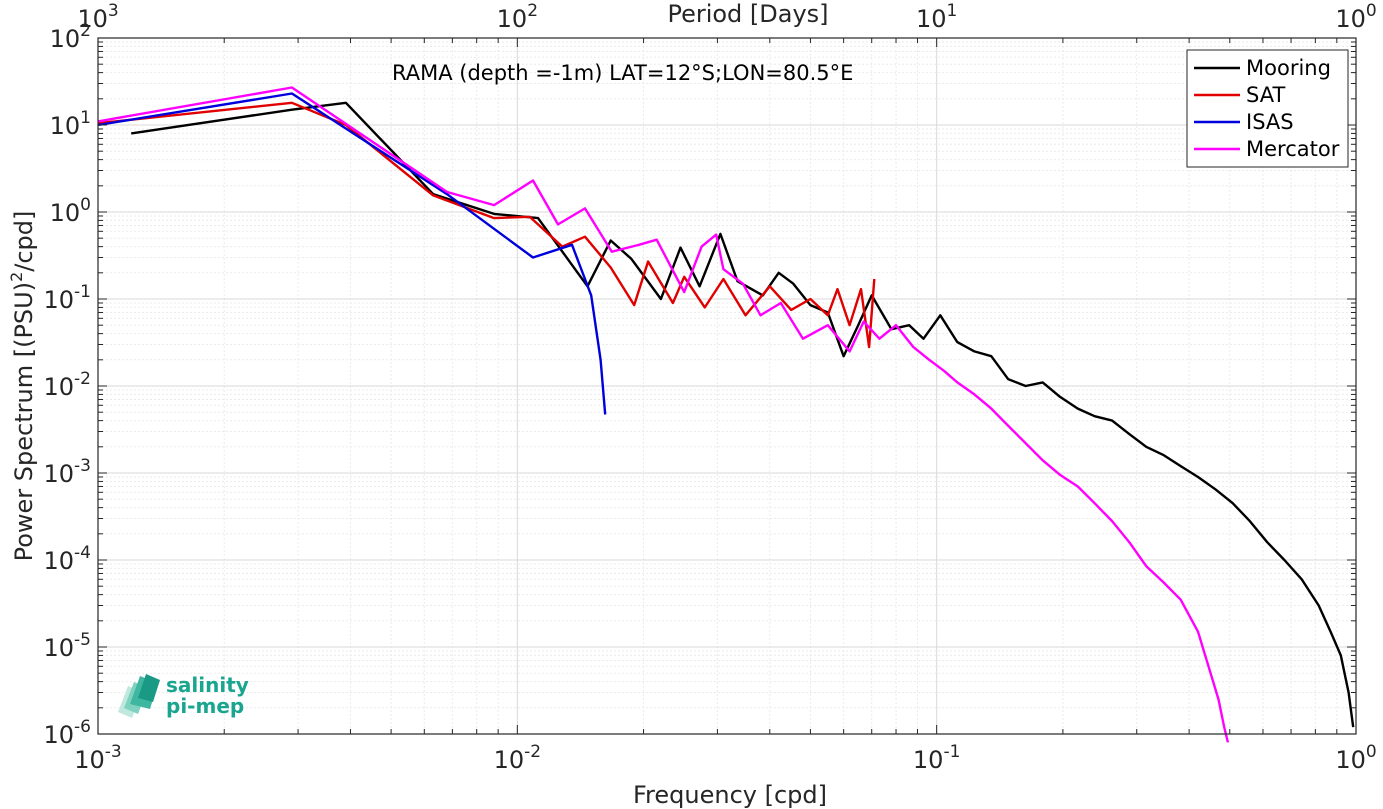  Describe the element at coordinates (97, 17) in the screenshot. I see `top-tick-label: 10³` at that location.